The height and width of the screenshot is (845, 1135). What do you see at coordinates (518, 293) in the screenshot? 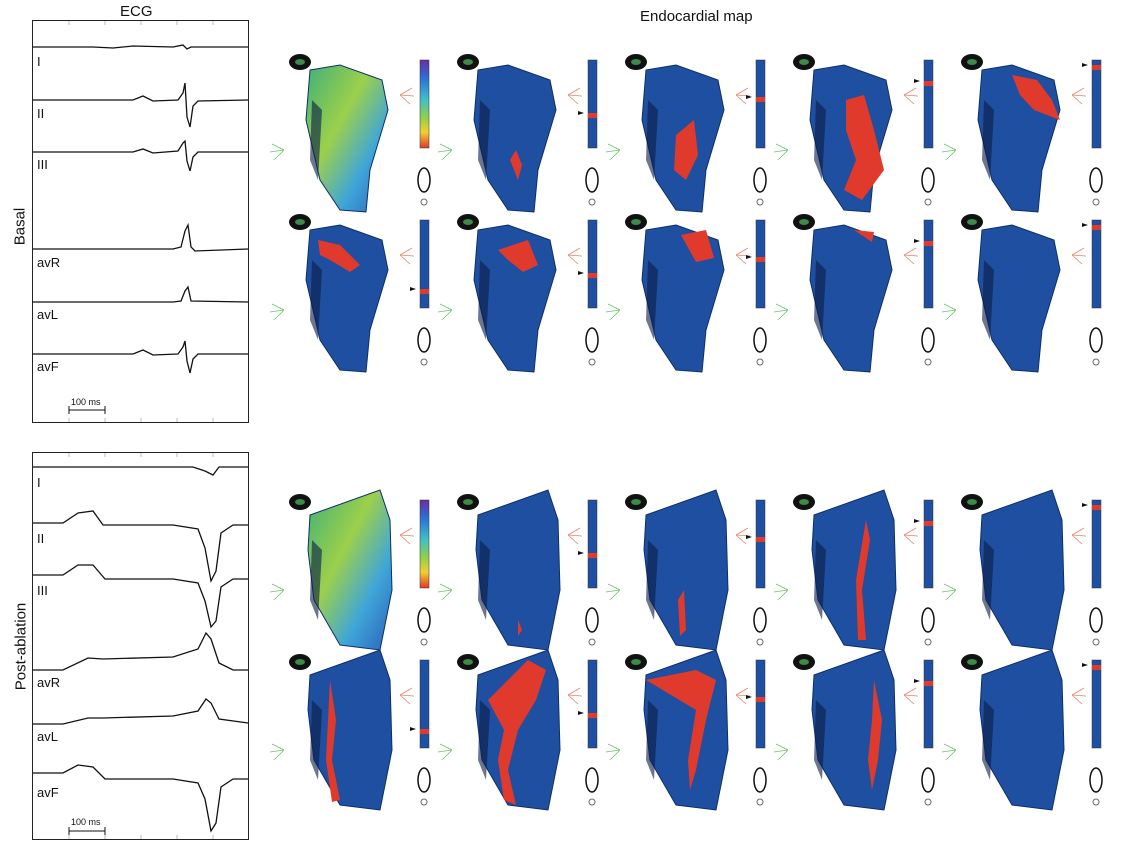
I see `map-panel-r2-c2` at bounding box center [518, 293].